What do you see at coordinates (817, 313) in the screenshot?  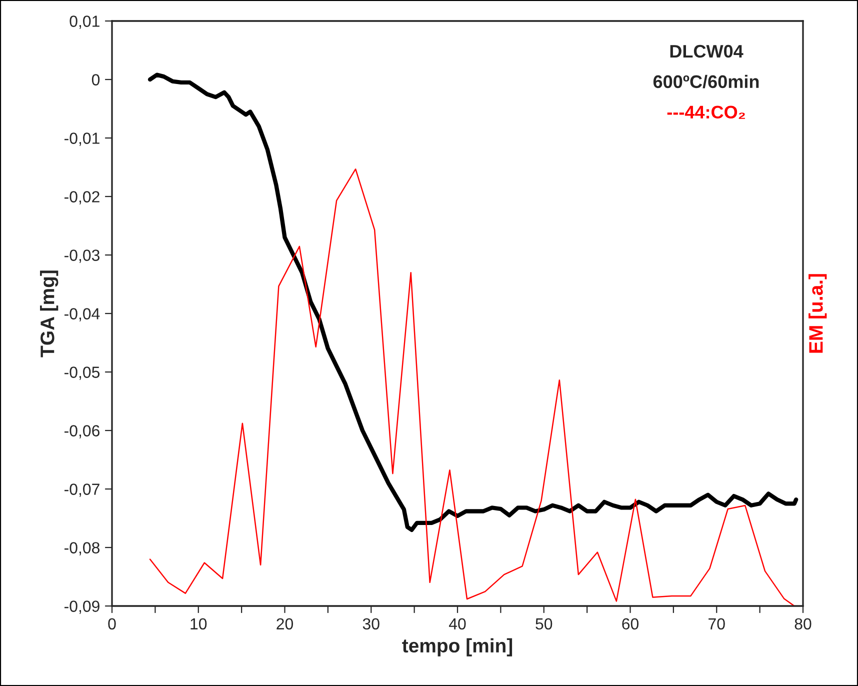 I see `y2-axis-title: EM [u.a.]` at bounding box center [817, 313].